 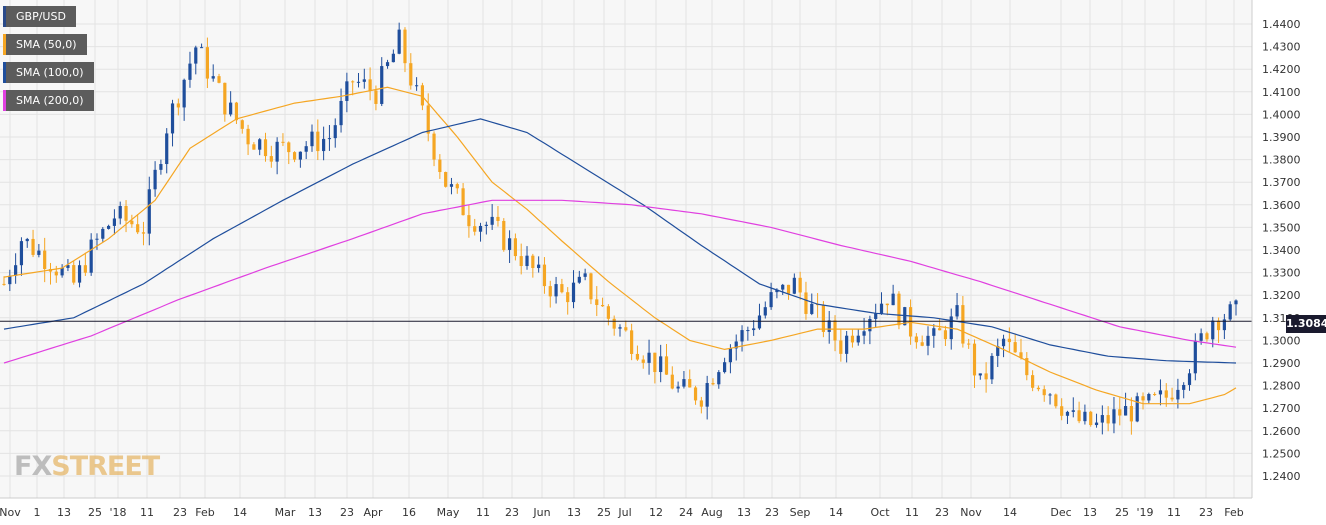 I want to click on x-tick-label: Aug, so click(x=711, y=512).